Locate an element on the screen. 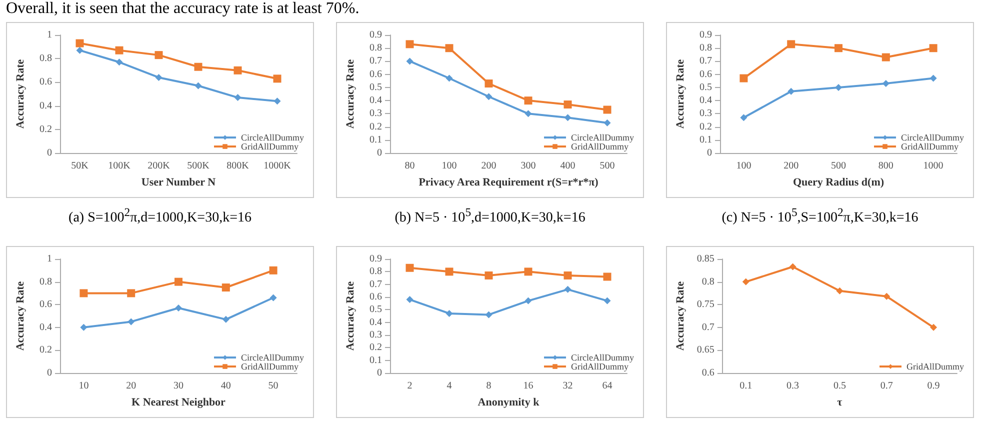 The height and width of the screenshot is (438, 984). x-tick-label: 0.5 is located at coordinates (839, 386).